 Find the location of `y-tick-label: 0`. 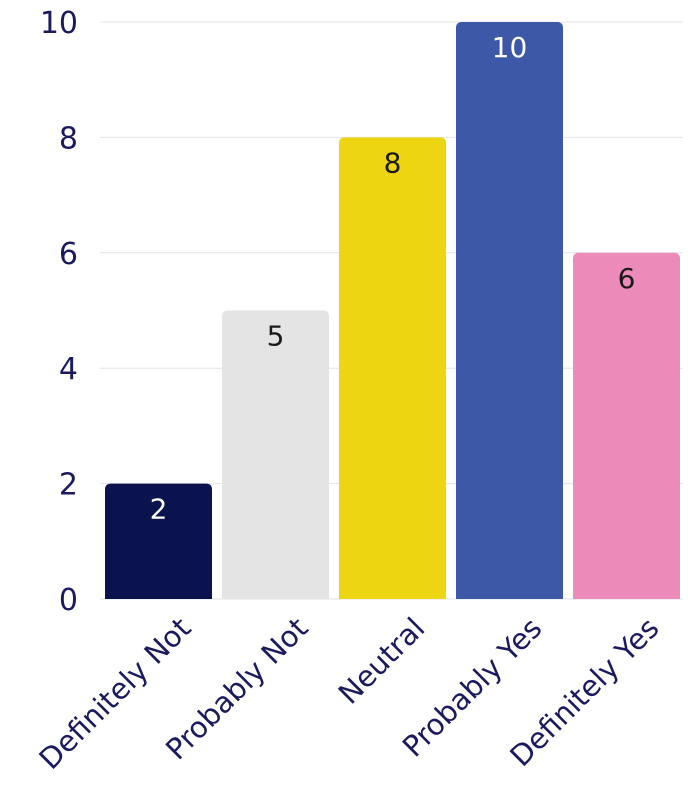

y-tick-label: 0 is located at coordinates (68, 600).